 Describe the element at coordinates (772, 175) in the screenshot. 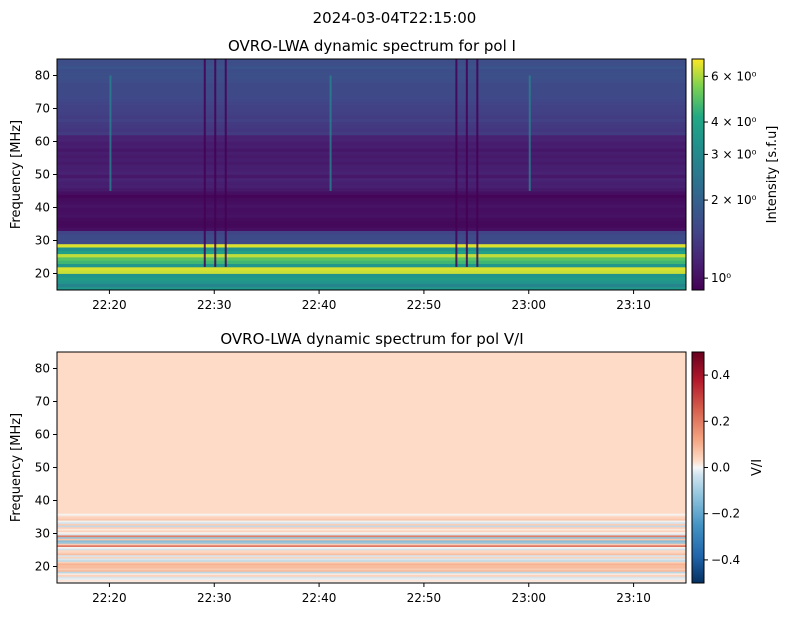

I see `stokes-i-colorbar-label: Intensity [s.f.u]` at that location.